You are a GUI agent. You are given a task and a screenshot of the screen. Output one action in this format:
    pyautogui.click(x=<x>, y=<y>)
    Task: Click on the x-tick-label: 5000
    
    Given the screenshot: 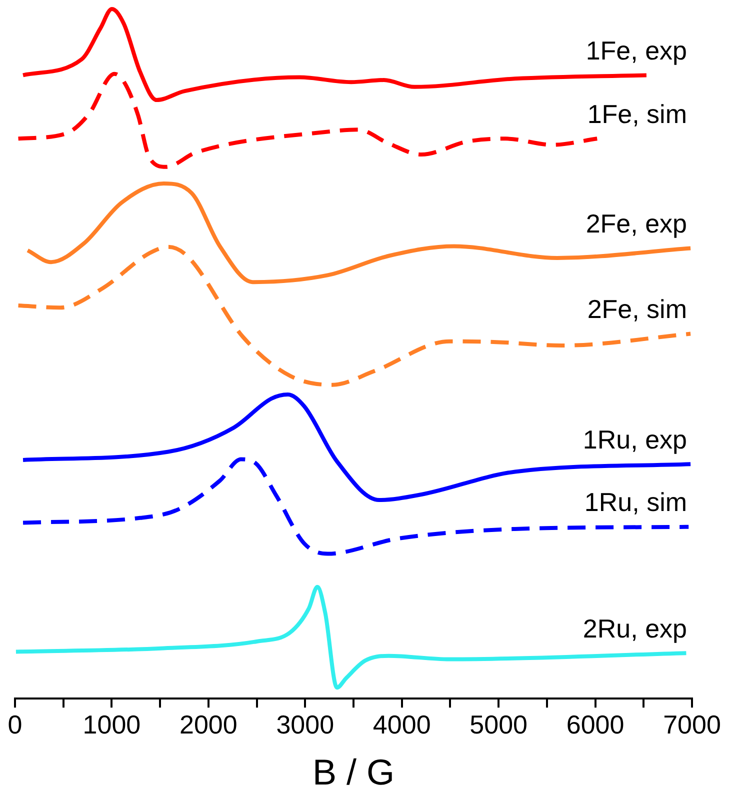 What is the action you would take?
    pyautogui.click(x=499, y=724)
    